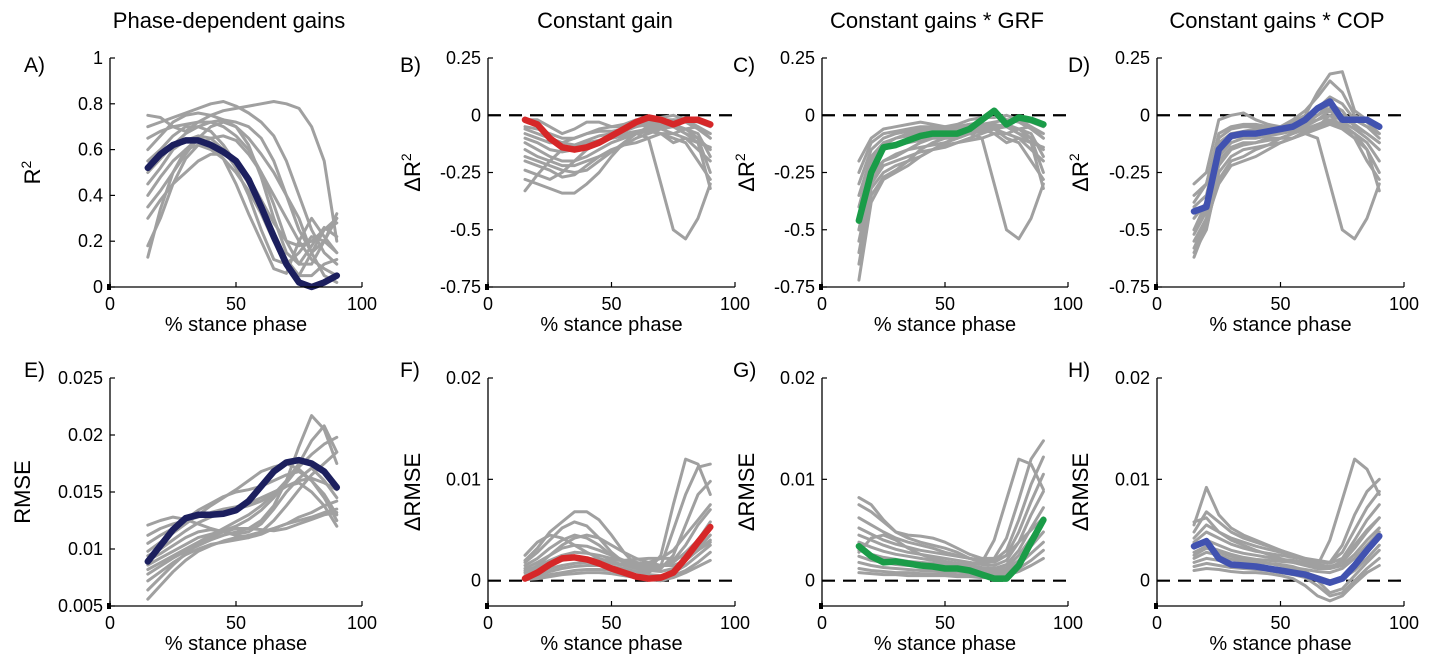 Image resolution: width=1439 pixels, height=657 pixels. I want to click on panel-b-xtick-label: 50, so click(611, 304).